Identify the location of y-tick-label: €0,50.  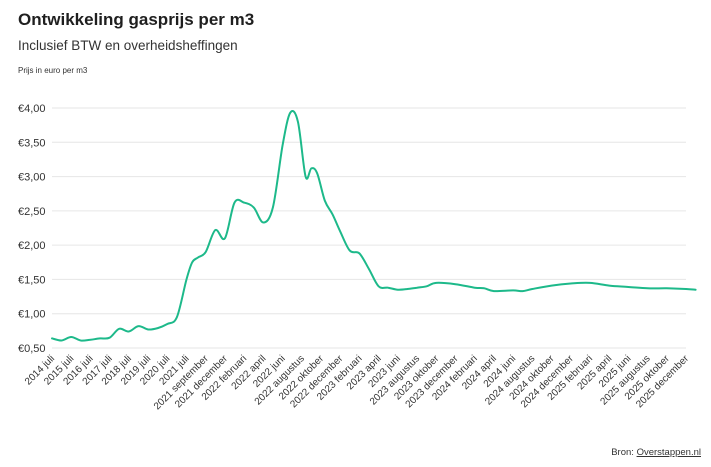
(32, 349).